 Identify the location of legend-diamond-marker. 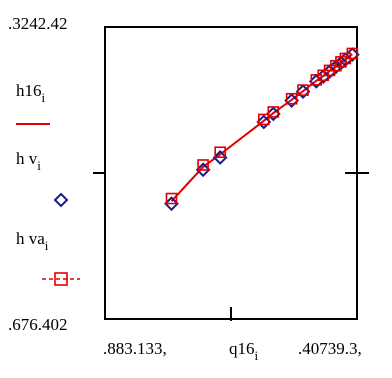
(61, 200).